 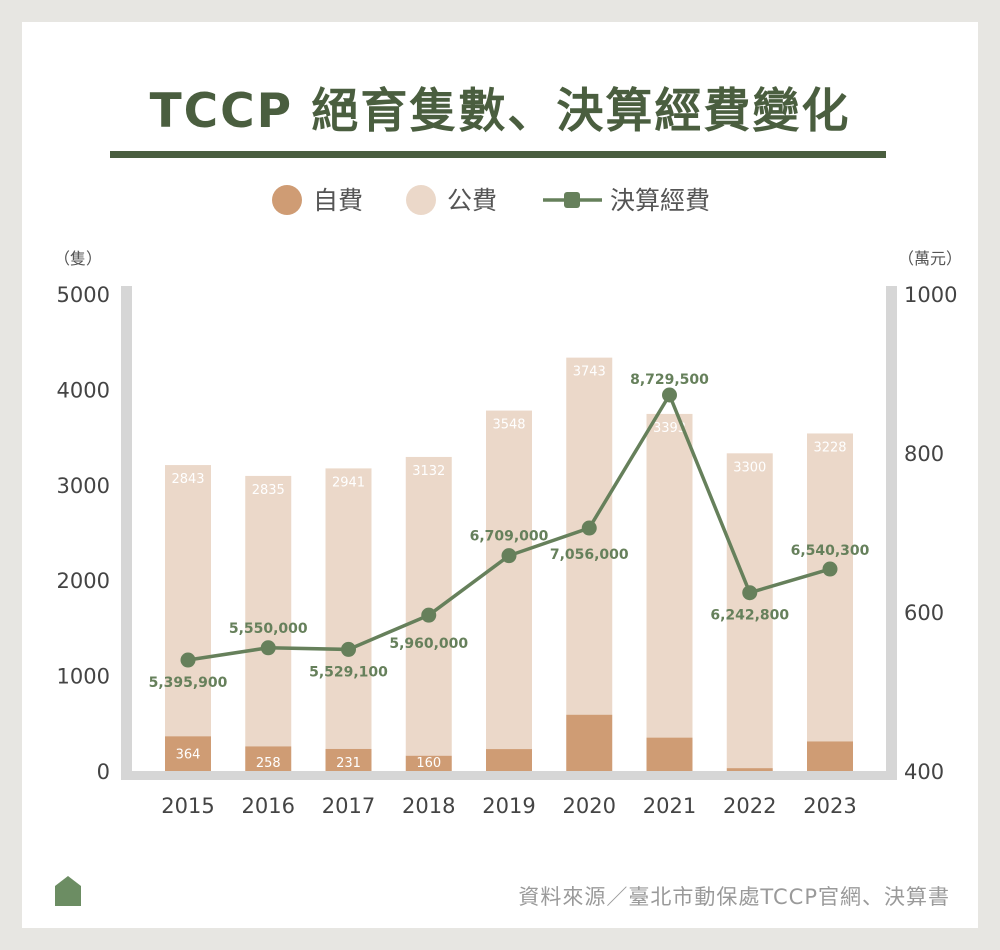 What do you see at coordinates (660, 200) in the screenshot?
I see `legend-label-budget: 決算經費` at bounding box center [660, 200].